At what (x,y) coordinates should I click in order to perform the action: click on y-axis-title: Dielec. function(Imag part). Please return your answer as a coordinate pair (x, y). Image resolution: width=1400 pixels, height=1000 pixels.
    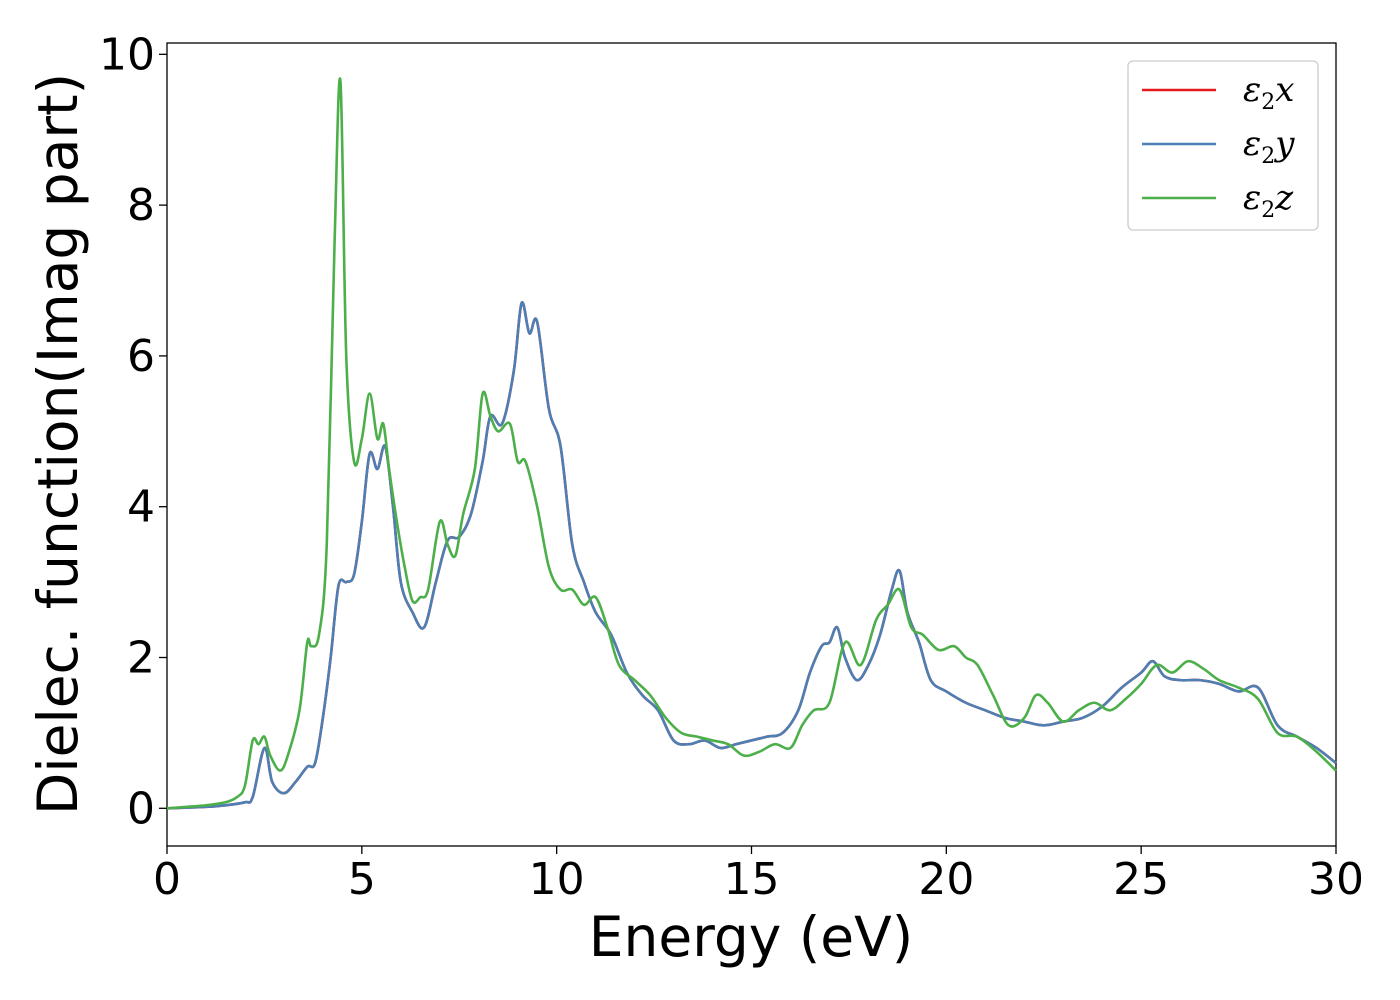
    Looking at the image, I should click on (58, 444).